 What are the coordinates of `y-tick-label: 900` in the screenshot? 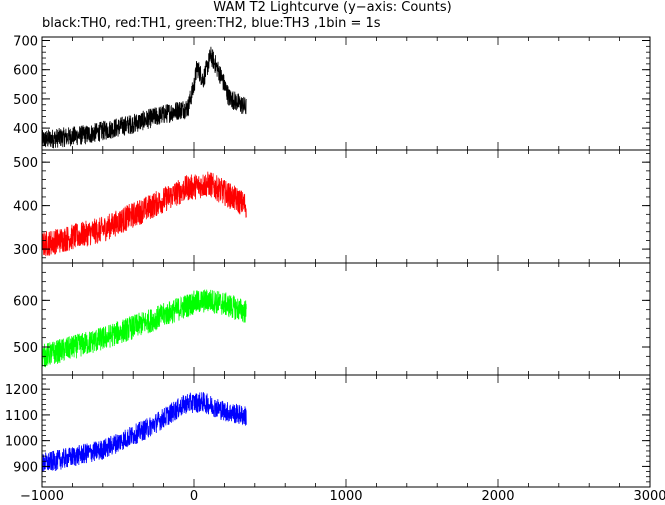 It's located at (25, 467).